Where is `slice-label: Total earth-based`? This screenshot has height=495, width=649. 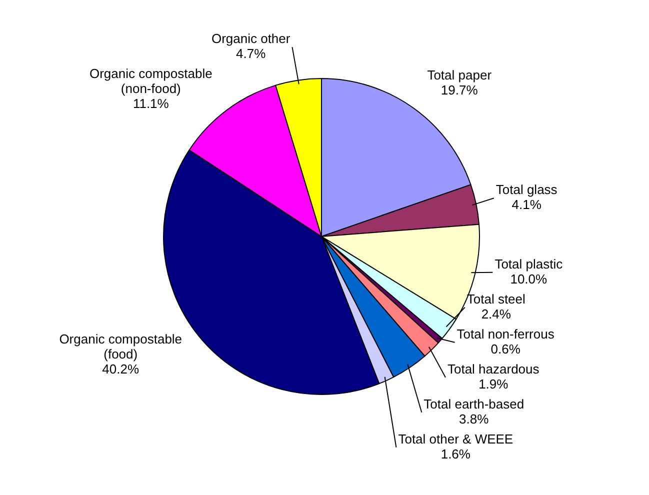 slice-label: Total earth-based is located at coordinates (474, 404).